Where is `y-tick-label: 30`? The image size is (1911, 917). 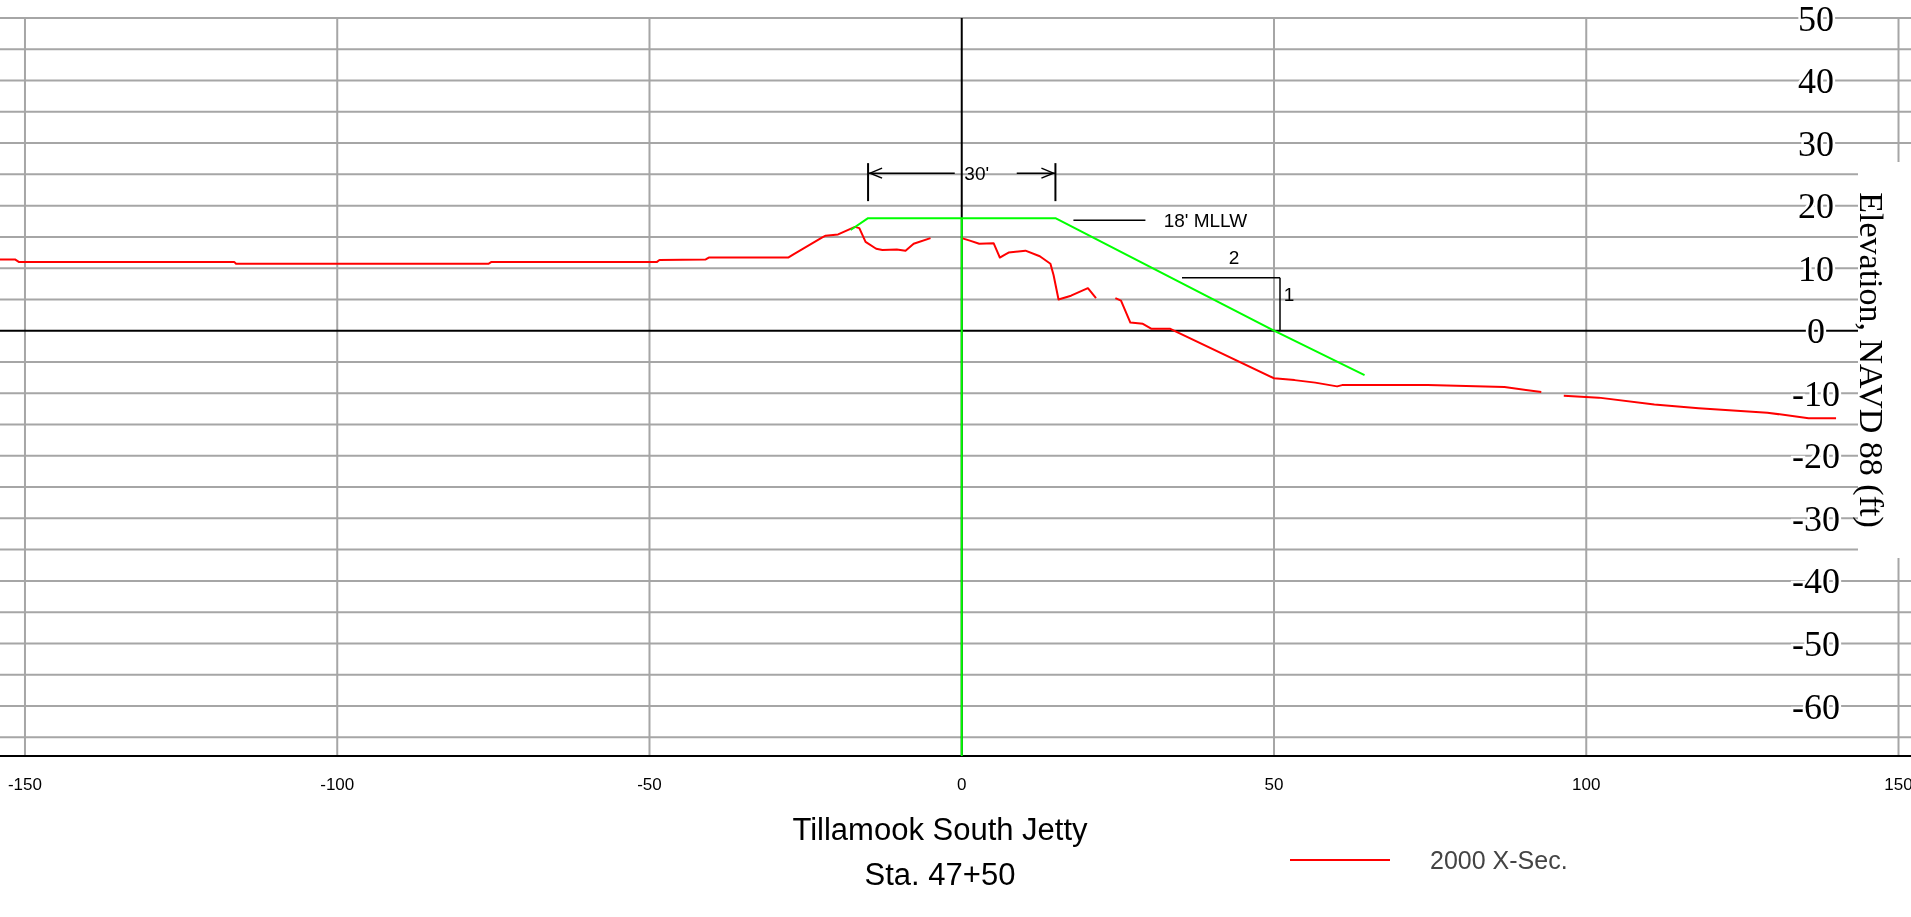 y-tick-label: 30 is located at coordinates (1816, 143).